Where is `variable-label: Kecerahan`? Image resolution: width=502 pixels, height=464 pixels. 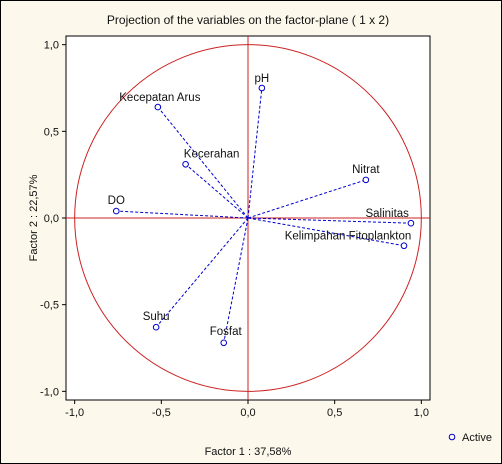 variable-label: Kecerahan is located at coordinates (212, 154).